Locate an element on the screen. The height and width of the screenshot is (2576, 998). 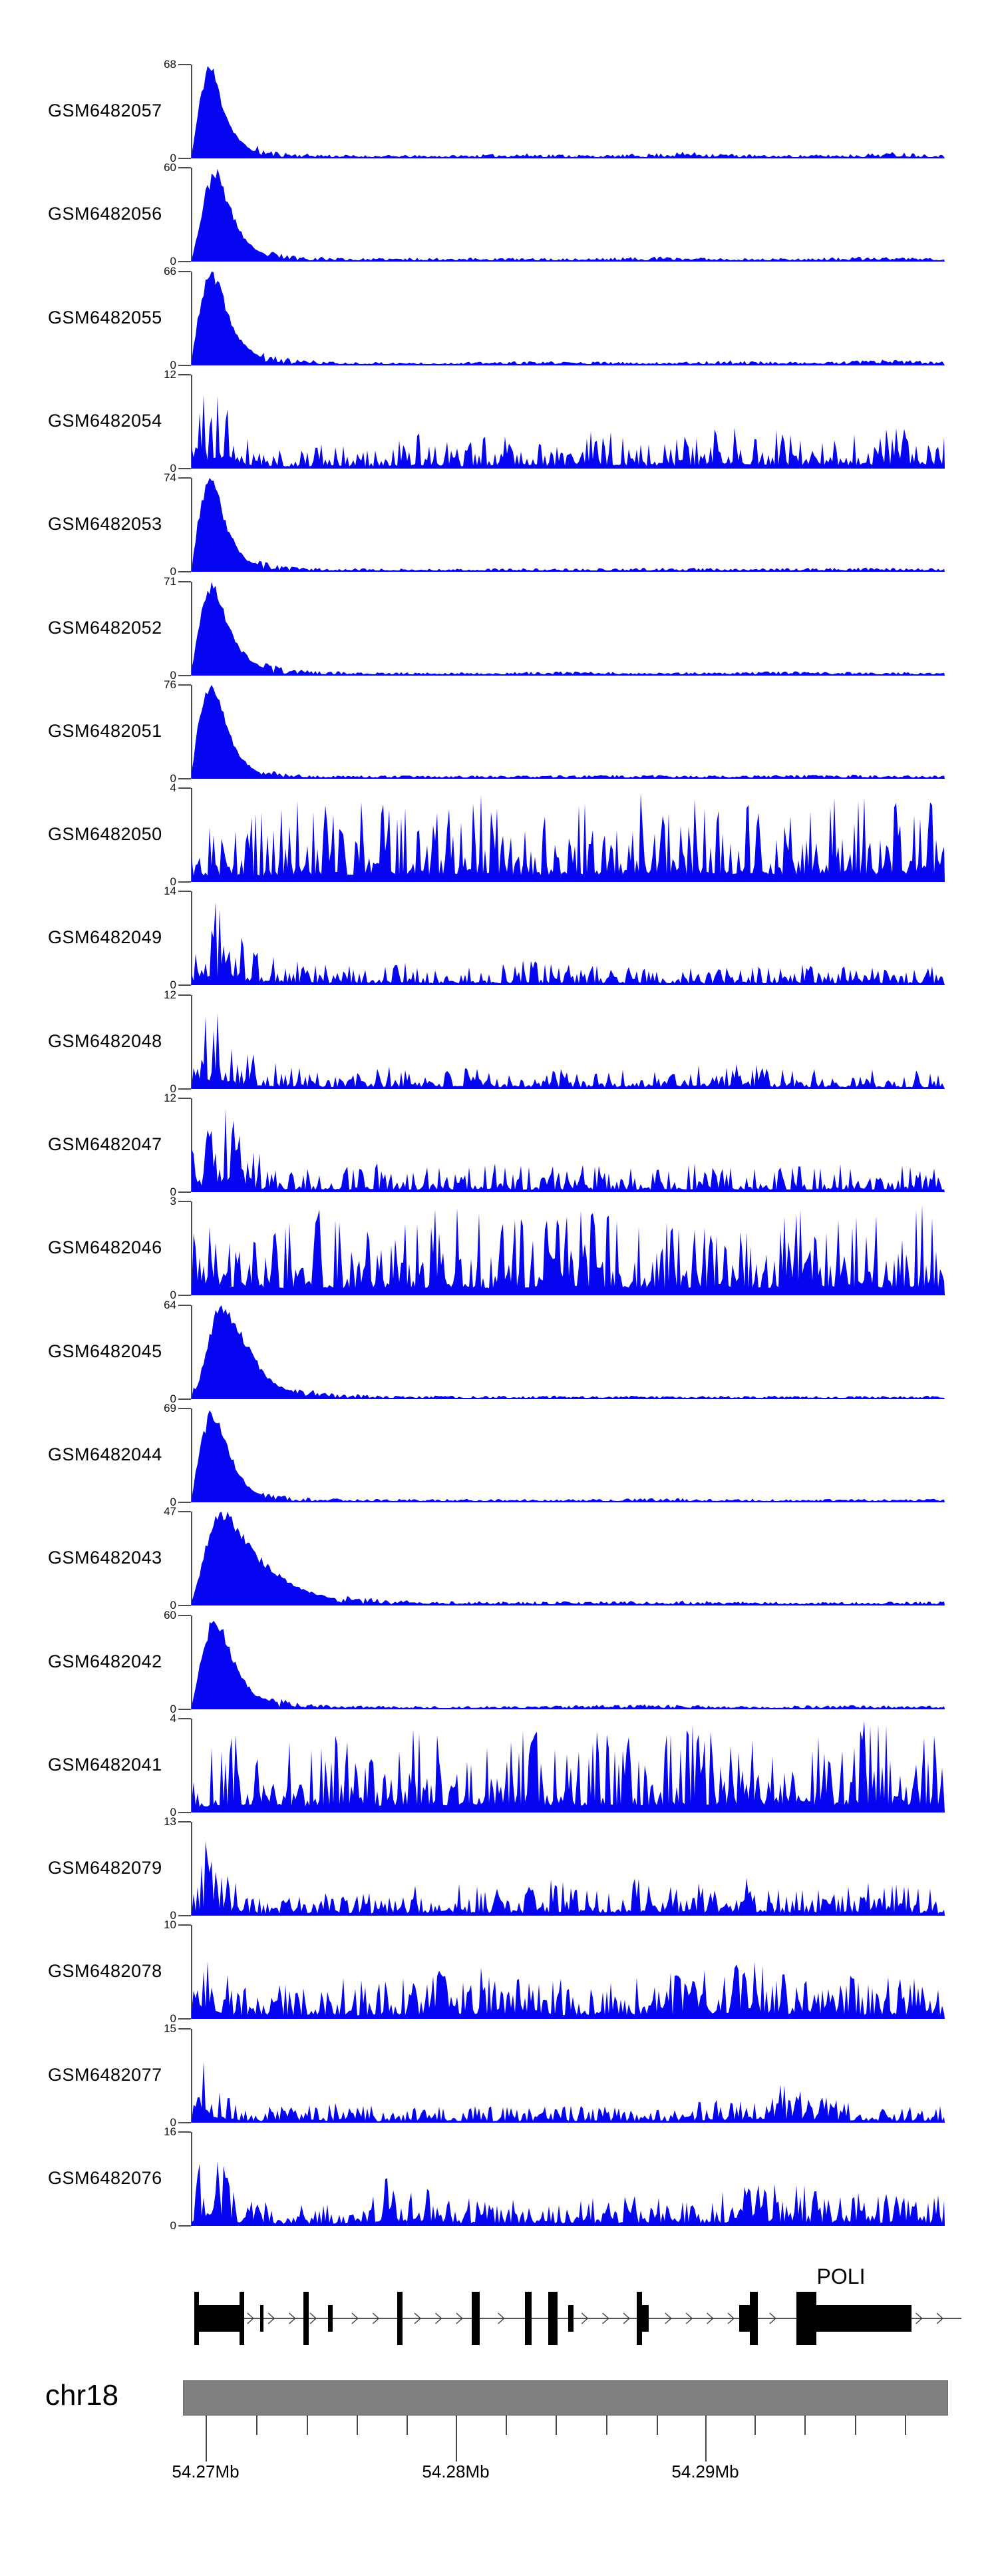
track-ymax-label: 47 is located at coordinates (170, 1511).